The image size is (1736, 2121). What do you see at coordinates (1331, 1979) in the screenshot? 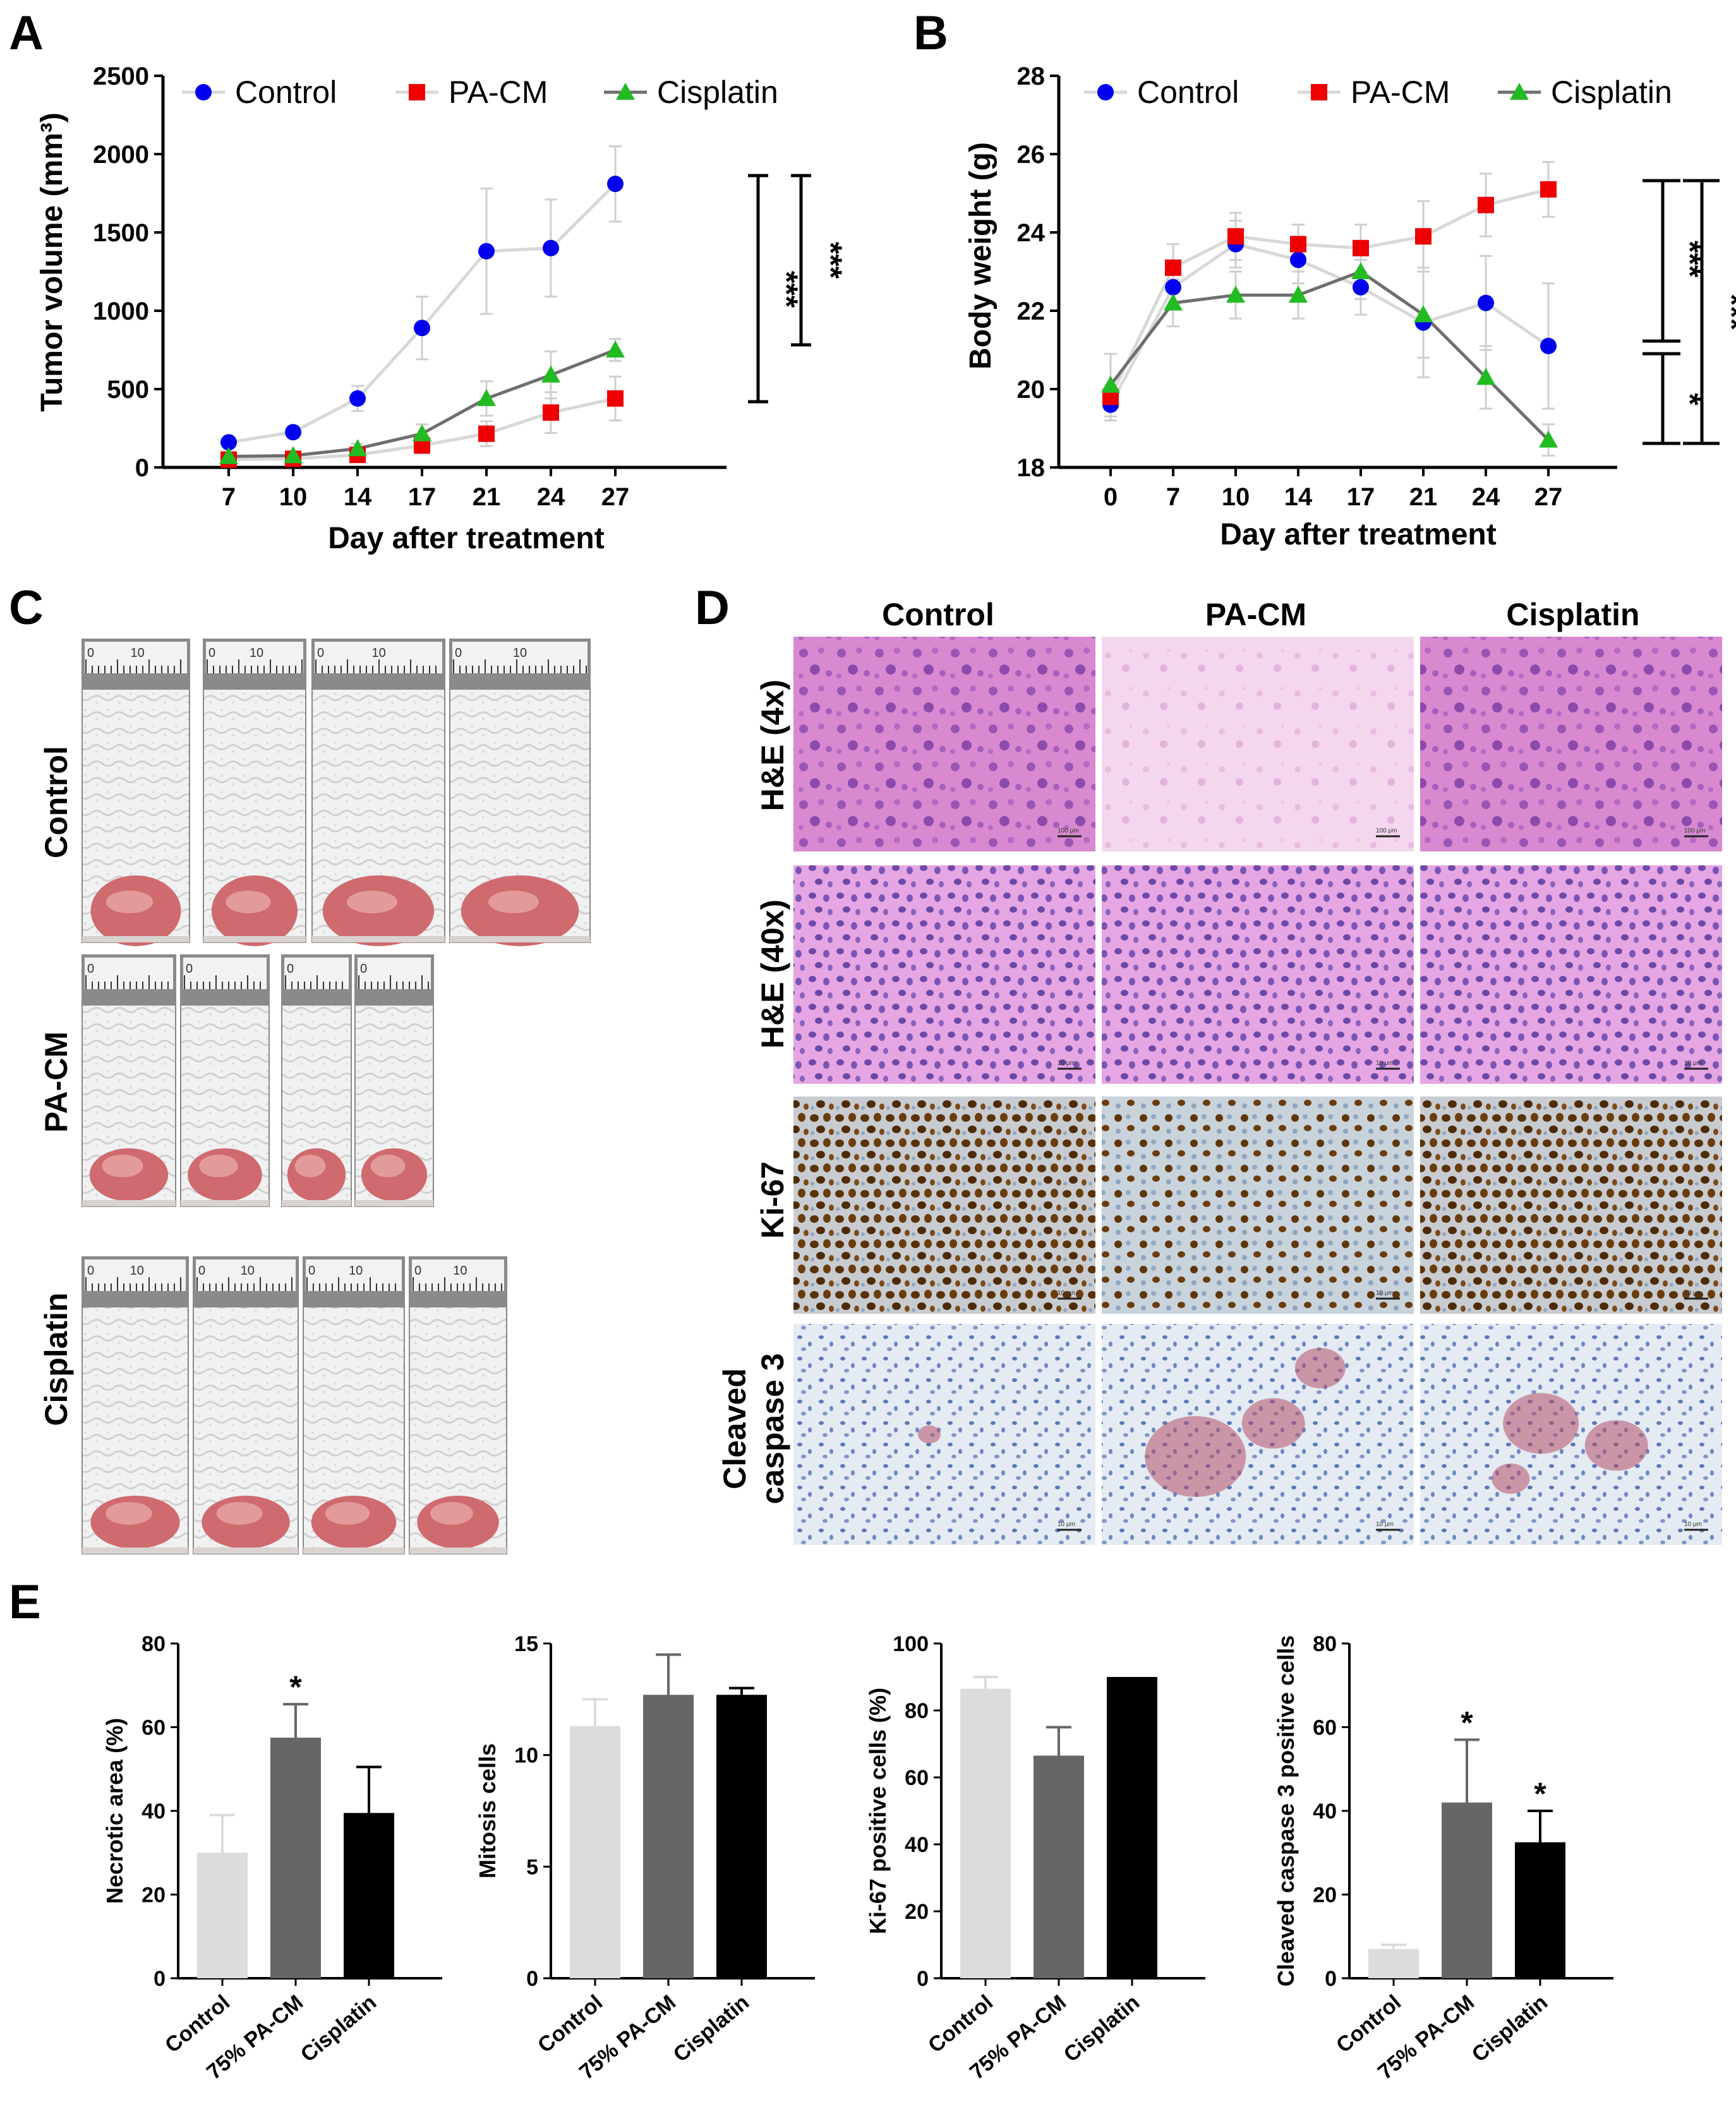
I see `y-tick-label: 0` at bounding box center [1331, 1979].